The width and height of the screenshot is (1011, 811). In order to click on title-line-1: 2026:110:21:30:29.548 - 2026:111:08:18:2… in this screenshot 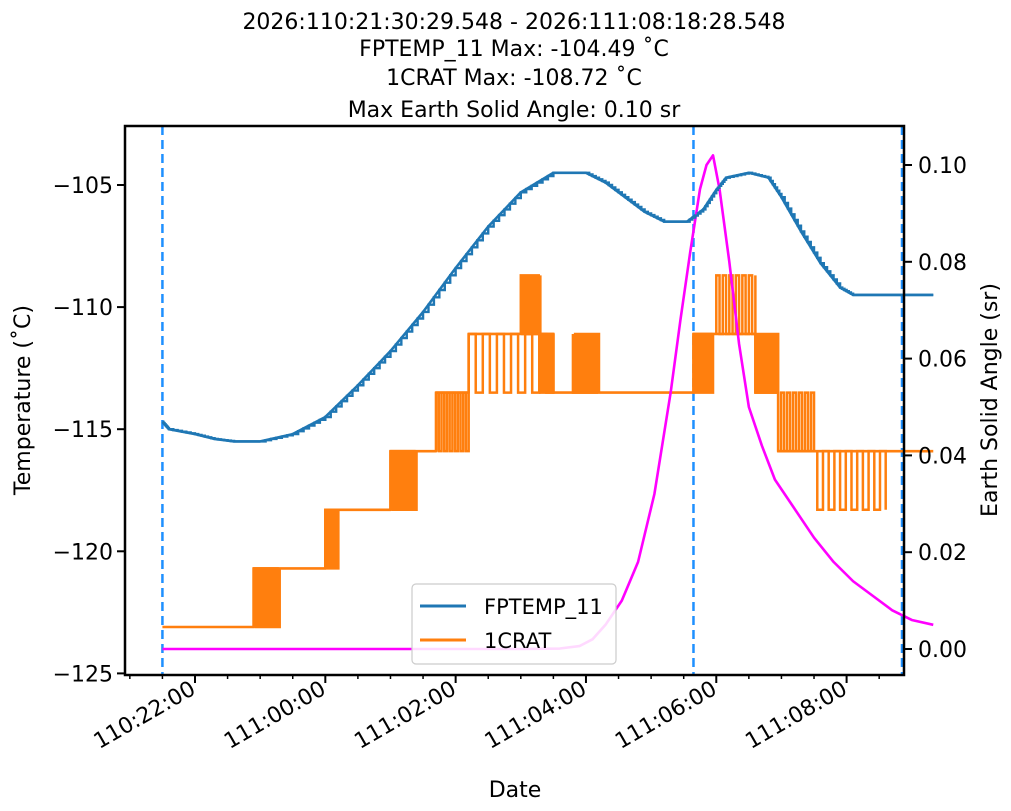, I will do `click(513, 22)`.